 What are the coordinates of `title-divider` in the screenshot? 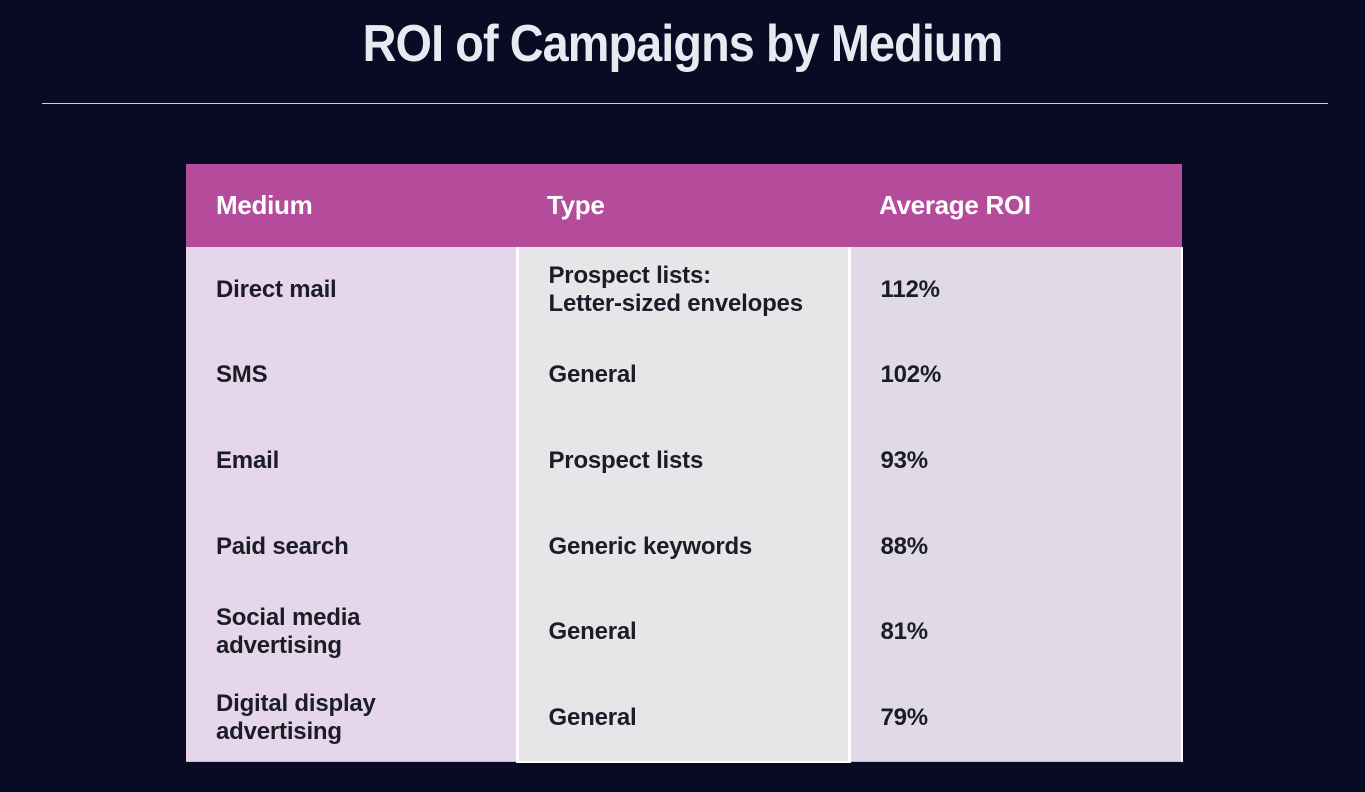 It's located at (685, 103).